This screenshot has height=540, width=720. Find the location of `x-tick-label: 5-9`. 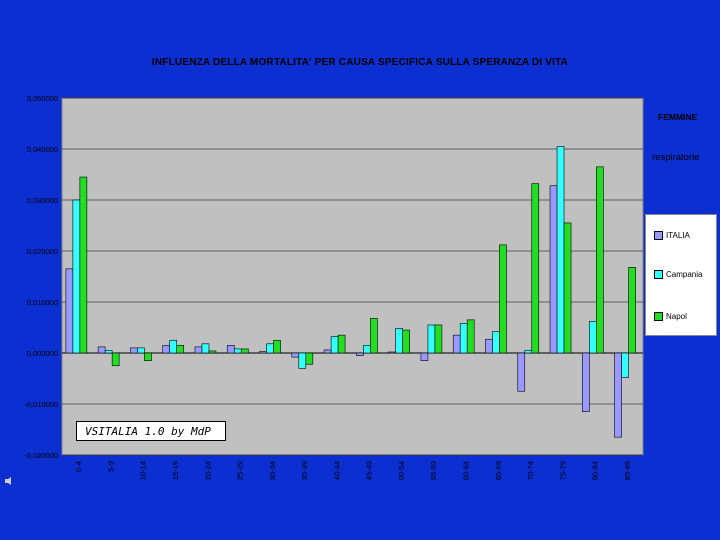

x-tick-label: 5-9 is located at coordinates (110, 466).